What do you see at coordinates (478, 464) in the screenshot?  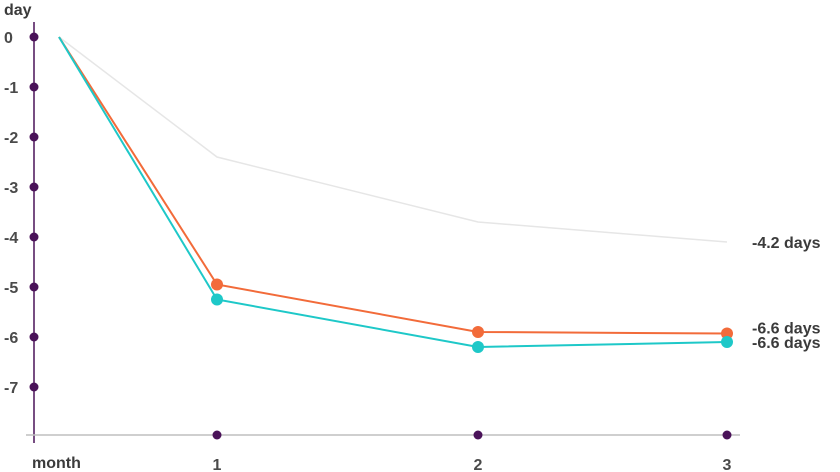 I see `x-tick-label: 2` at bounding box center [478, 464].